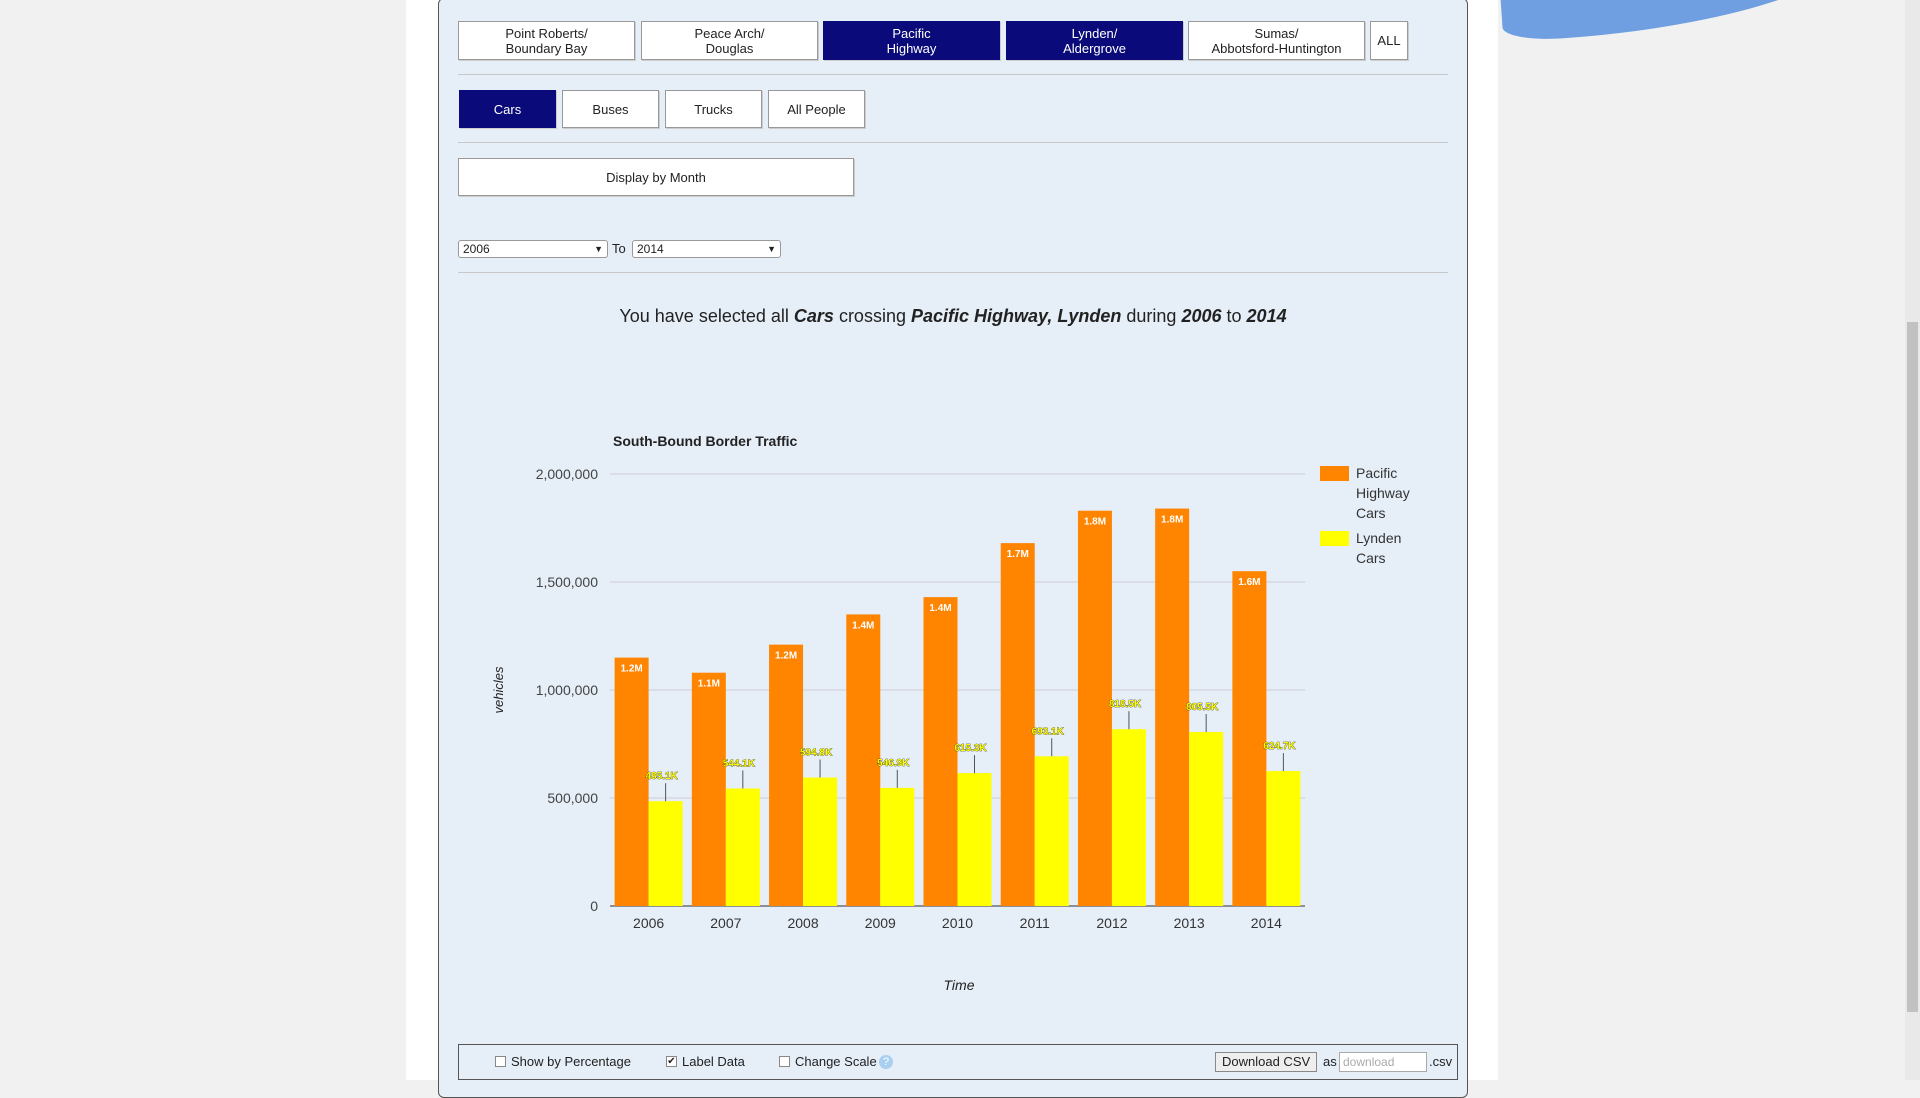 The image size is (1920, 1098). What do you see at coordinates (571, 1061) in the screenshot?
I see `show-percentage-label: Show by Percentage` at bounding box center [571, 1061].